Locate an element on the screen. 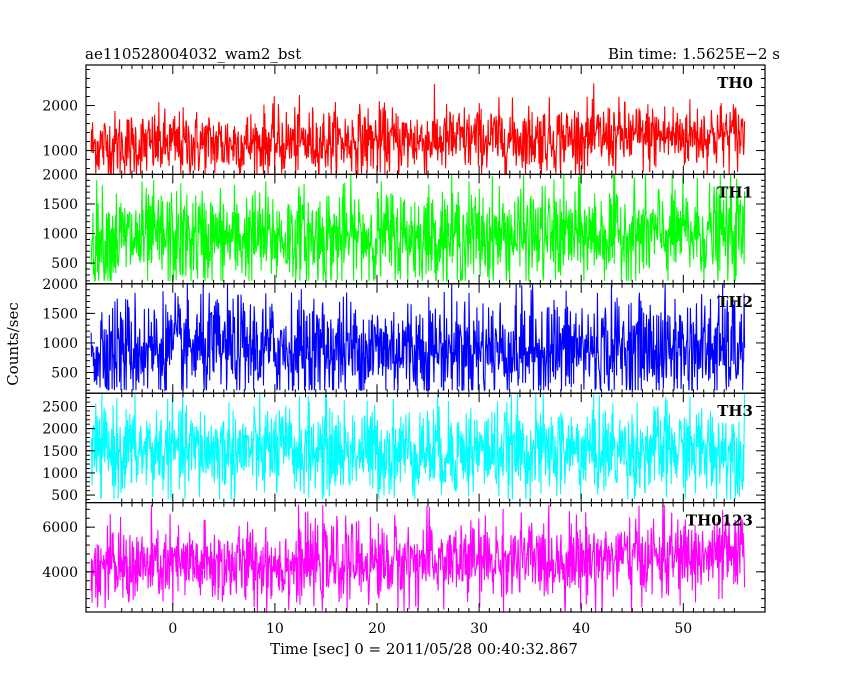 This screenshot has height=684, width=850. panel-th0123: 4000 6000 TH0123 is located at coordinates (404, 557).